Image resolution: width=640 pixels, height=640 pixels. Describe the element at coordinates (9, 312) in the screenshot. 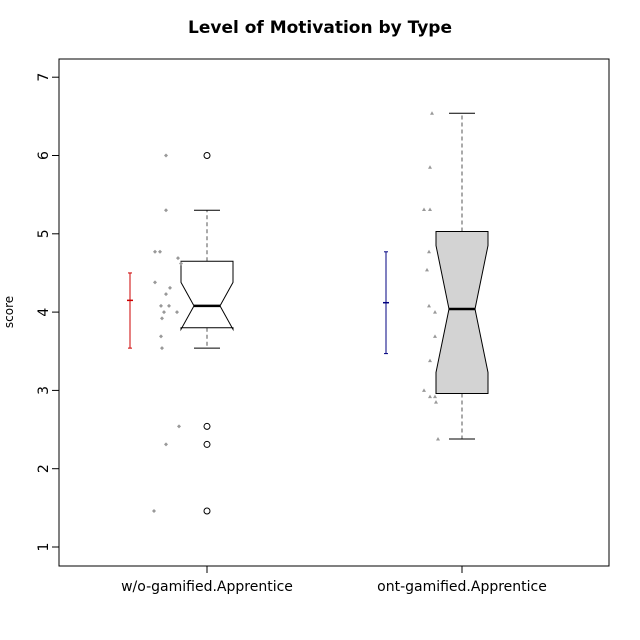

I see `y-axis-label: score` at that location.